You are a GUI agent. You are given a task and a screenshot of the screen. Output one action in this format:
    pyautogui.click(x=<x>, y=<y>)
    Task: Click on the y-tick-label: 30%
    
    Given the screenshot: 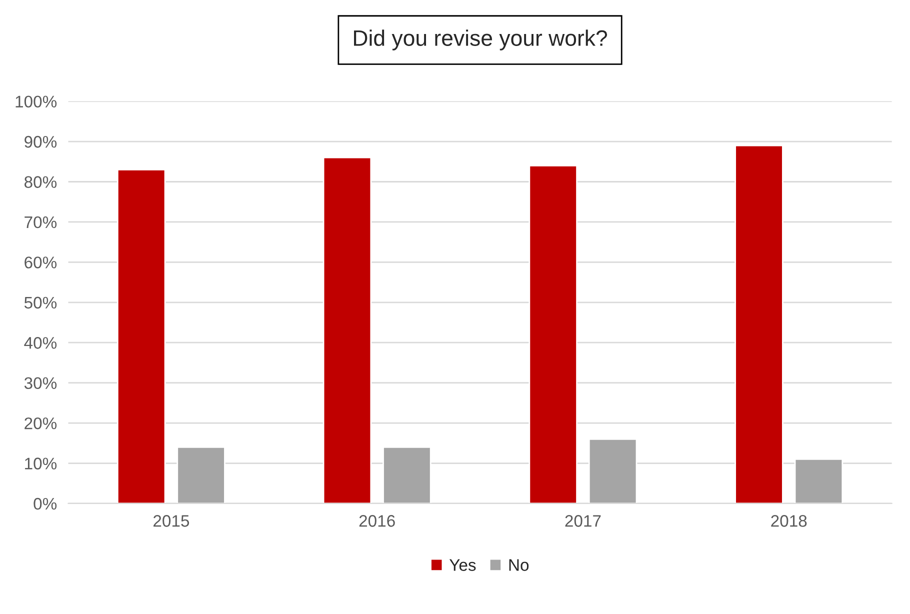 What is the action you would take?
    pyautogui.click(x=40, y=383)
    